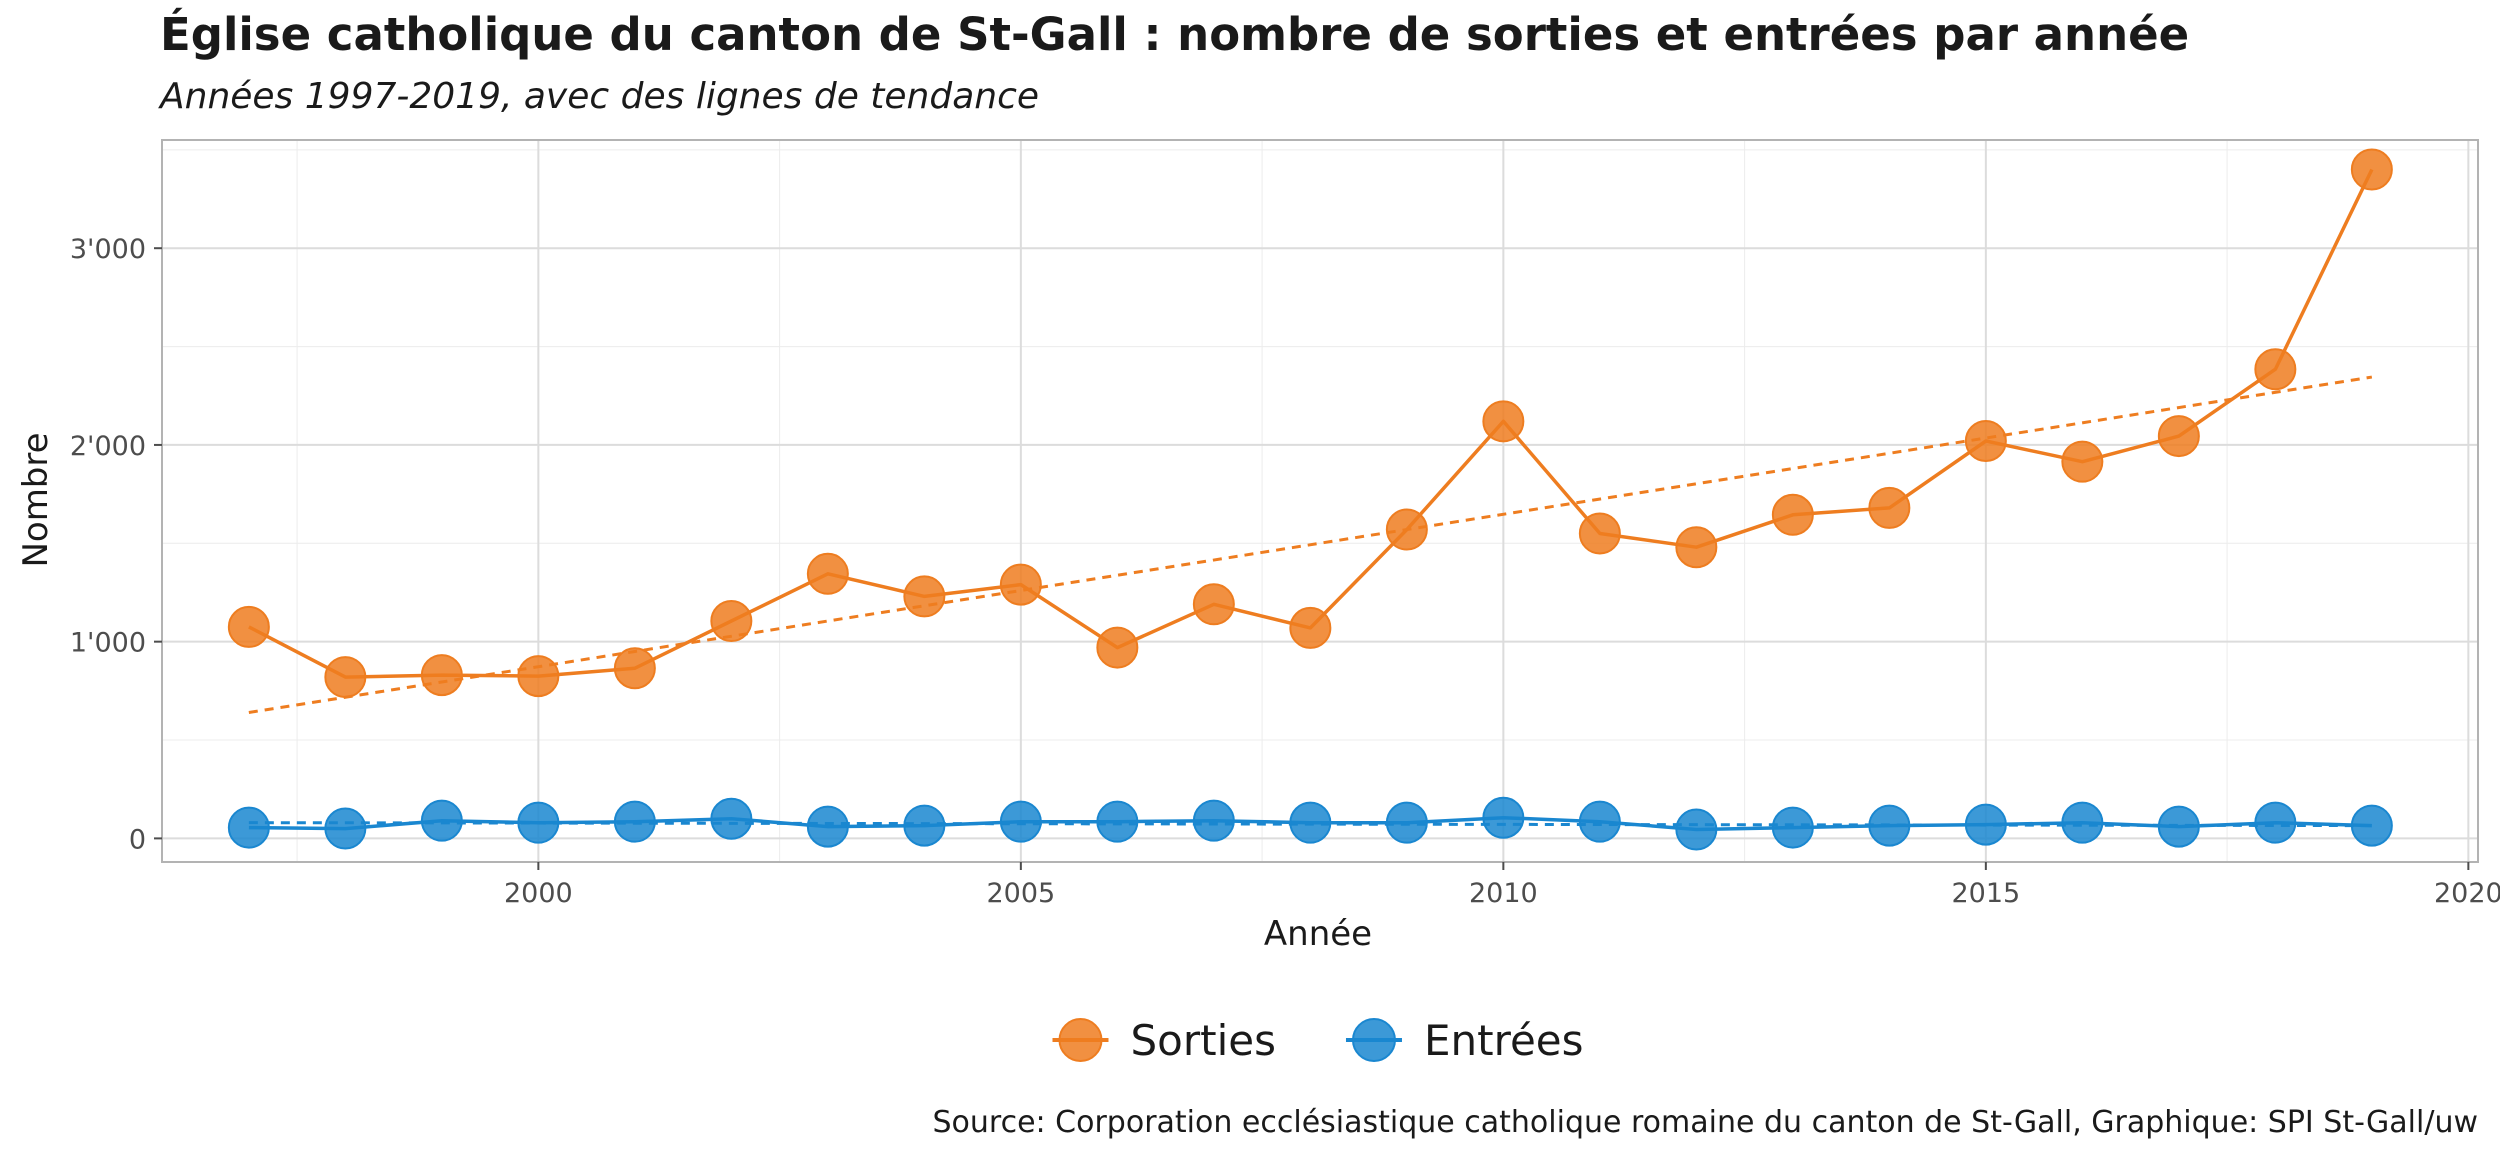 The height and width of the screenshot is (1157, 2500). Describe the element at coordinates (36, 499) in the screenshot. I see `y-axis-title: Nombre` at that location.